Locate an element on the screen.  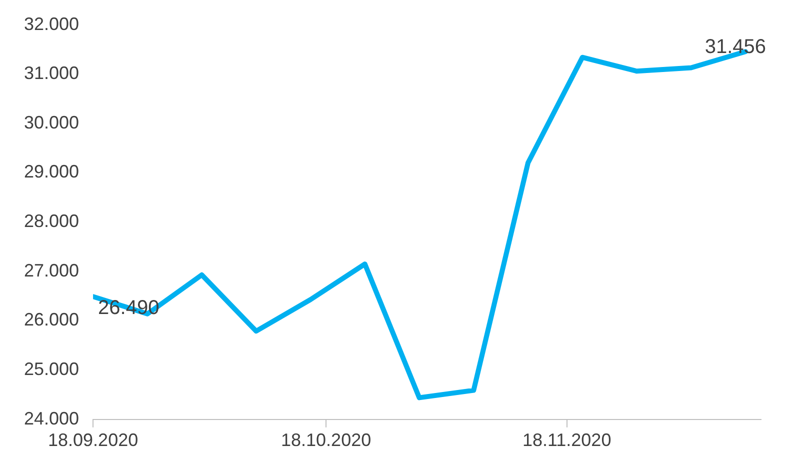
y-tick-label: 25.000 is located at coordinates (52, 369).